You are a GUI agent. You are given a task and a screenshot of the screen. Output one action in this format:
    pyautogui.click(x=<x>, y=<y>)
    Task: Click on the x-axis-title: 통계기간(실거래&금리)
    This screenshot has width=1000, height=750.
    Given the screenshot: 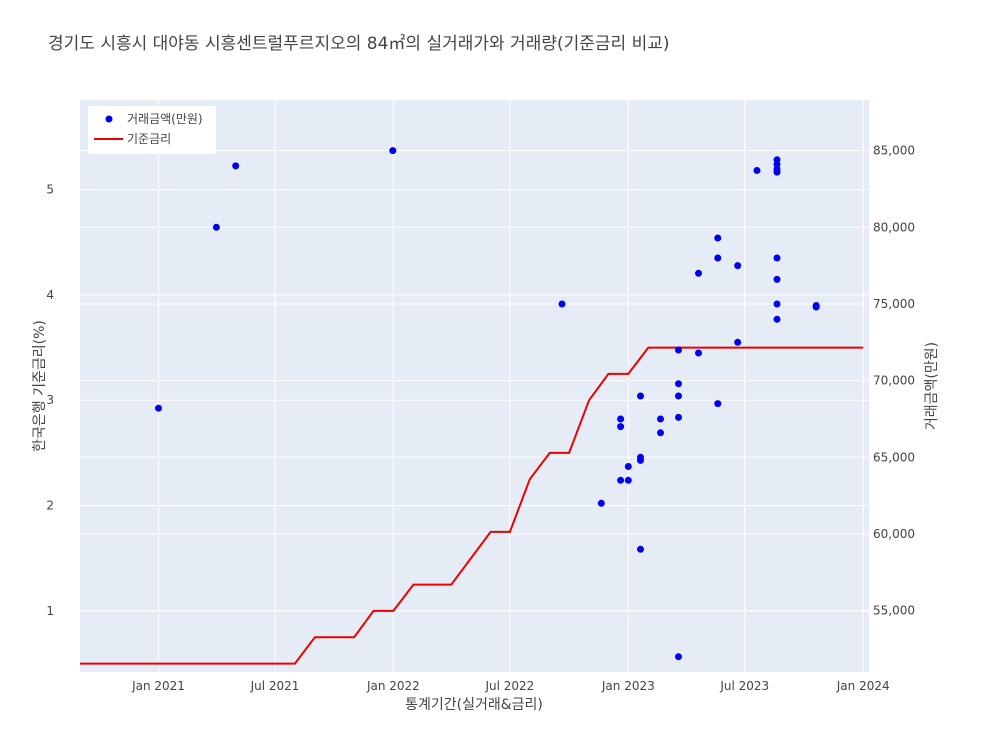 What is the action you would take?
    pyautogui.click(x=474, y=705)
    